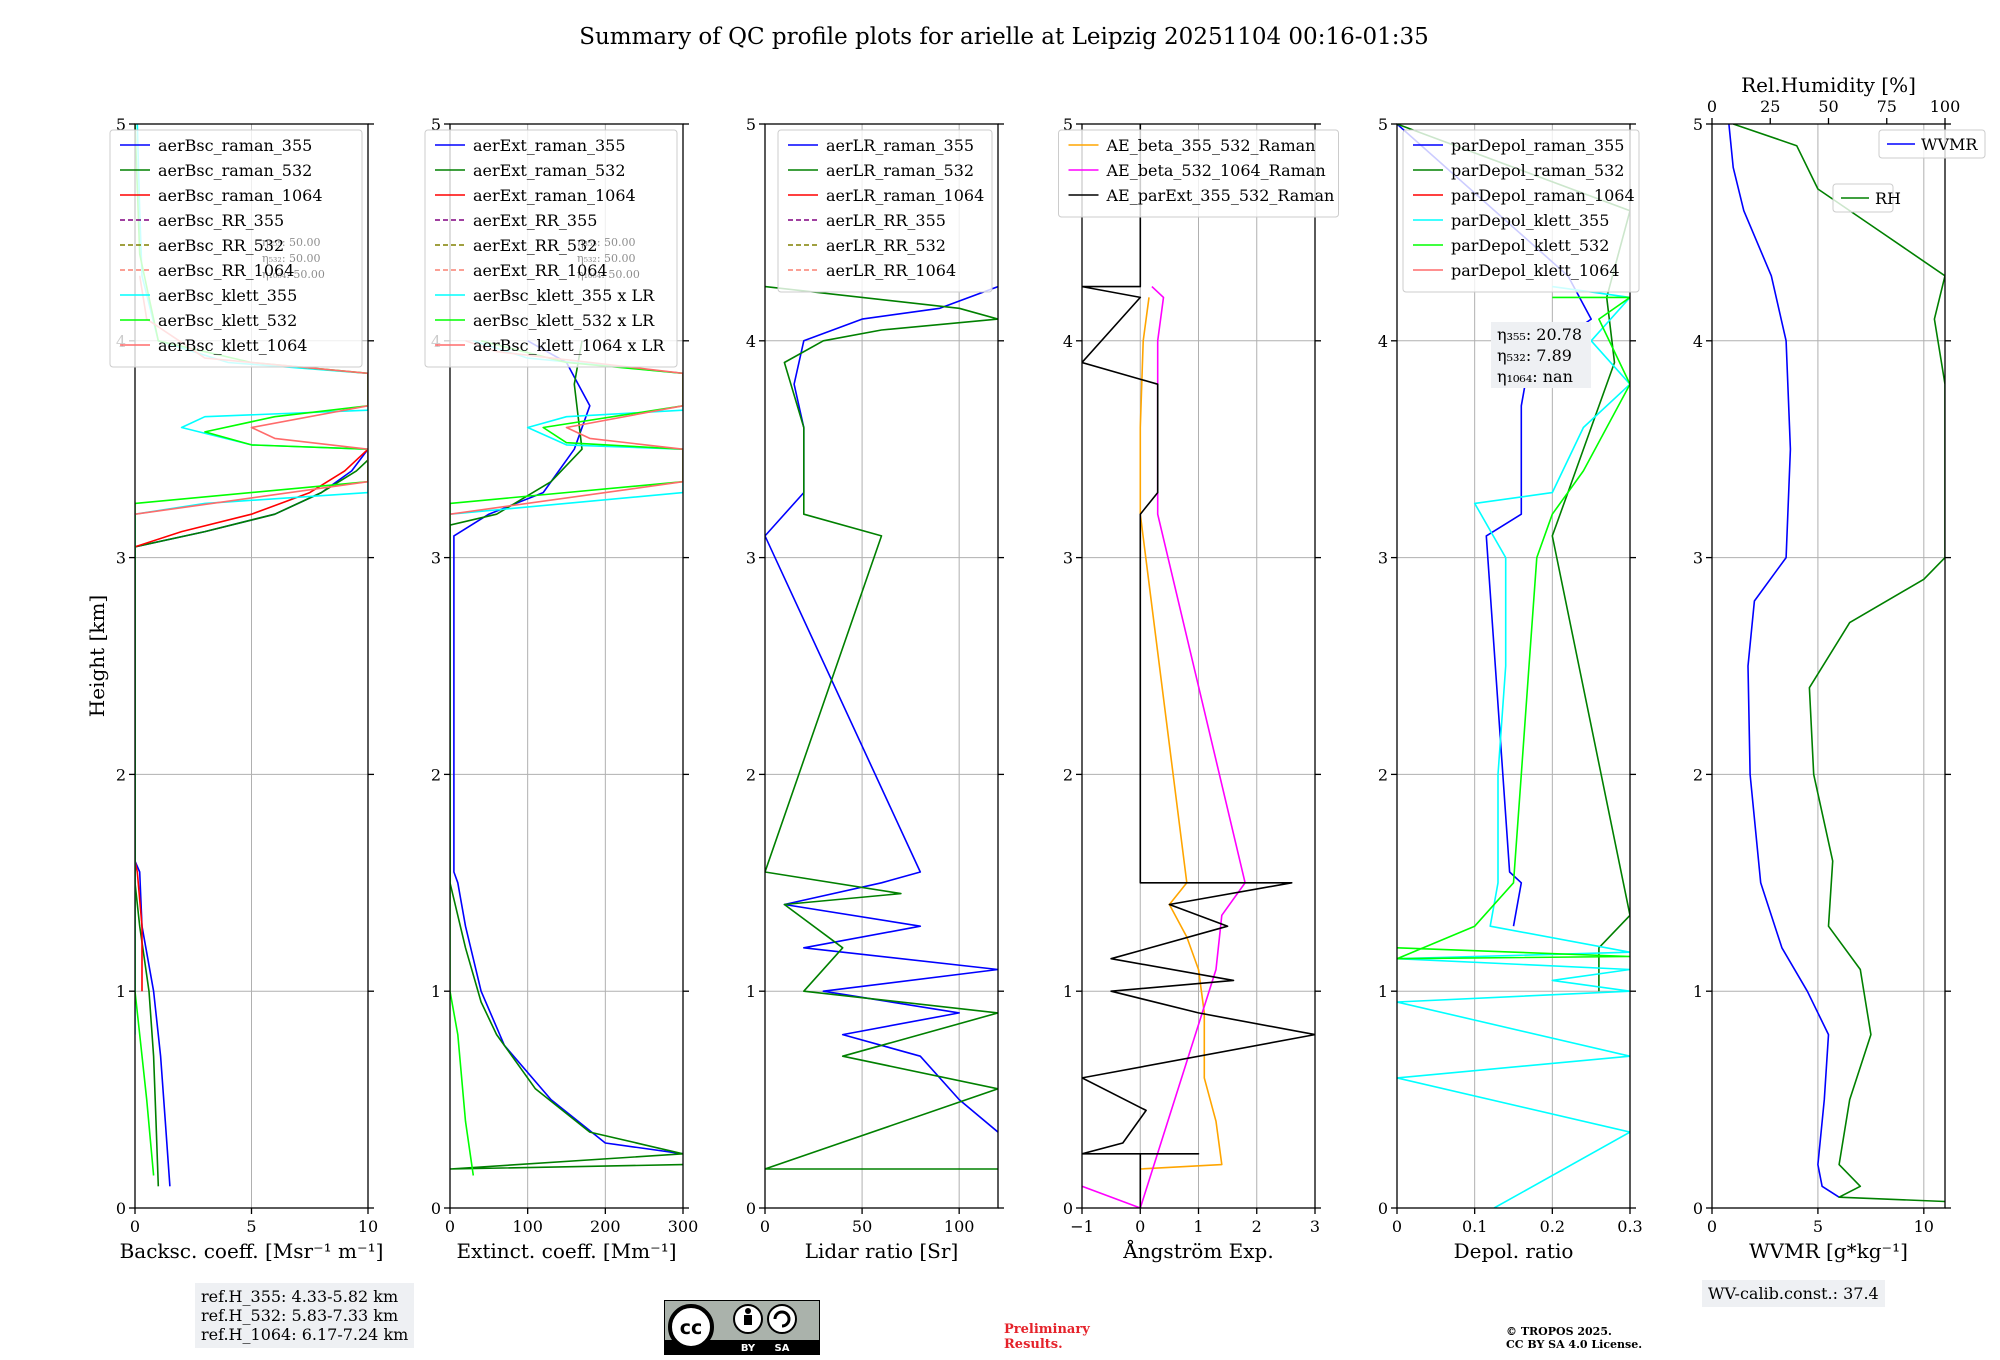 This screenshot has width=2000, height=1360. I want to click on series-group-wv, so click(1836, 663).